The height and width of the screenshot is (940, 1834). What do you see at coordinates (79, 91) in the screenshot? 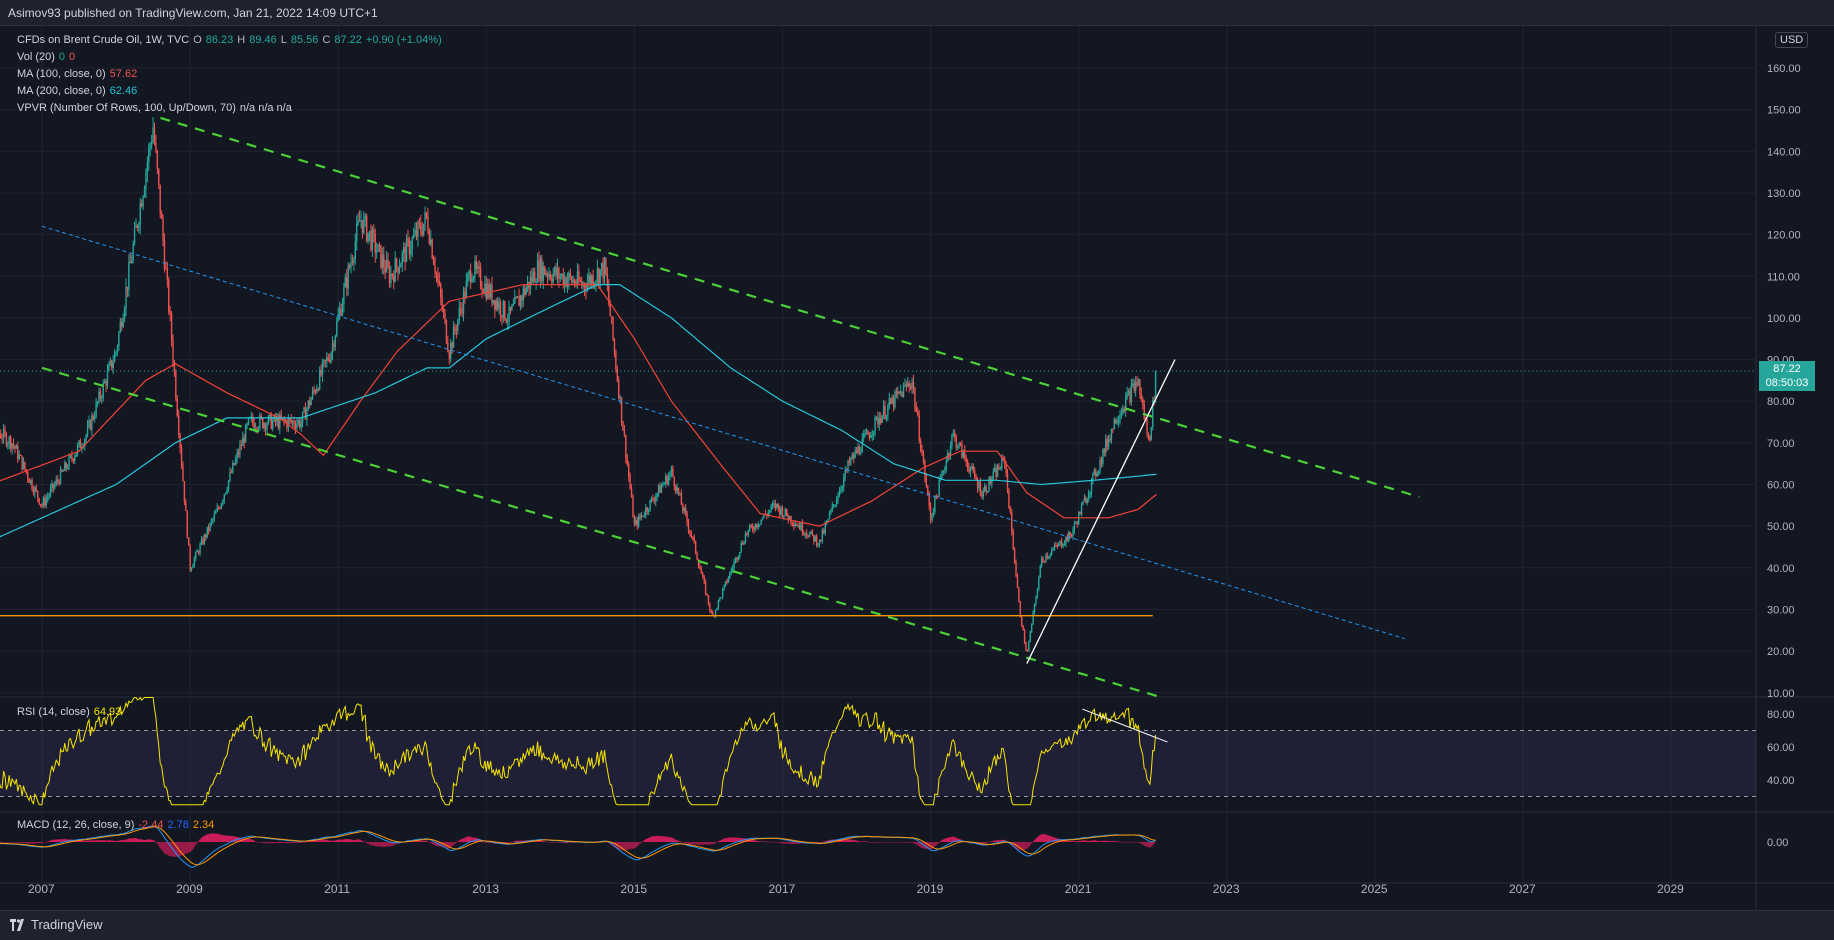
I see `ma200-legend: MA (200, close, 0)62.46` at bounding box center [79, 91].